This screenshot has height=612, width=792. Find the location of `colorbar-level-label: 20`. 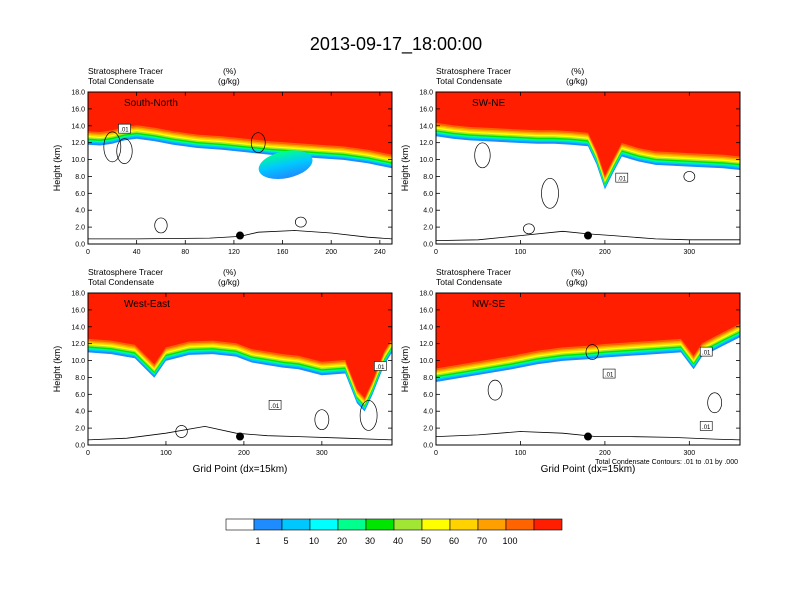

colorbar-level-label: 20 is located at coordinates (342, 541).